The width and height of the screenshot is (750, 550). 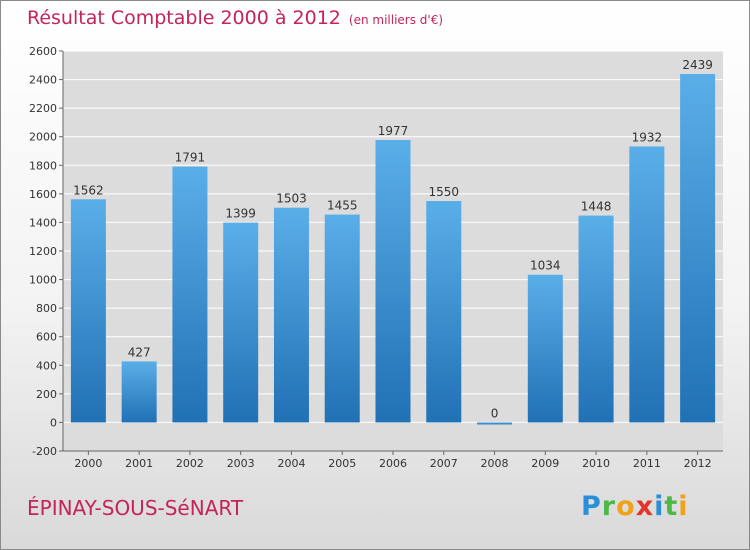 I want to click on y-tick-label: 400, so click(x=46, y=365).